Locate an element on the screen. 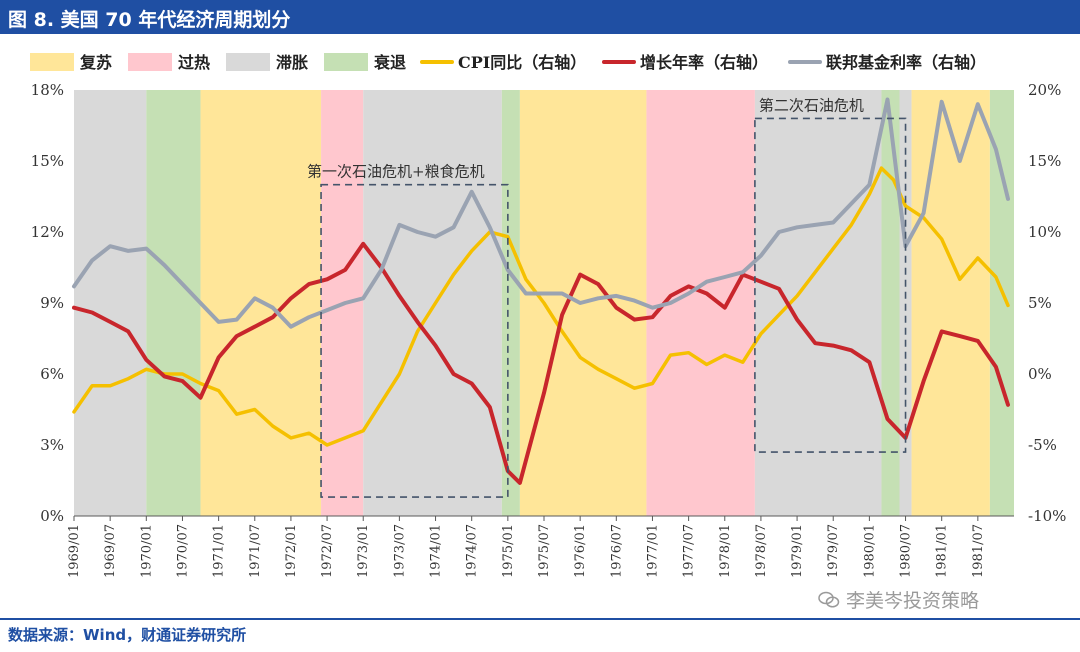 This screenshot has height=652, width=1080. wechat-icon is located at coordinates (829, 600).